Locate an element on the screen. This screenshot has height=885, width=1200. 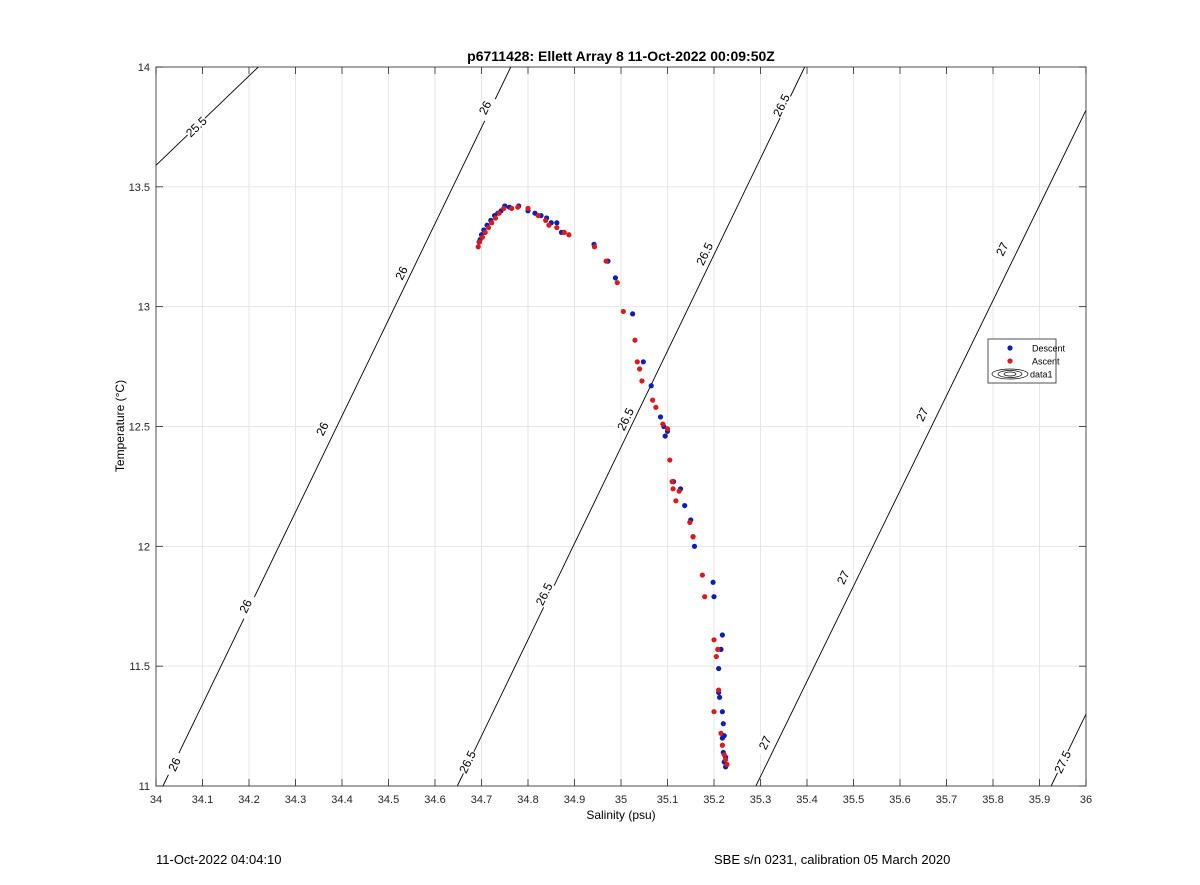
legend-label: Descent is located at coordinates (1049, 349).